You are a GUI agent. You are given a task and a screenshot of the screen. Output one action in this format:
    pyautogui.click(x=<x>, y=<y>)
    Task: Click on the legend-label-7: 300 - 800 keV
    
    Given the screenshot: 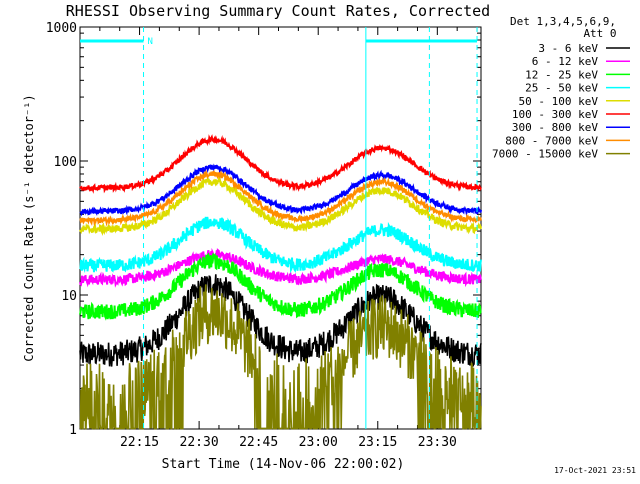 What is the action you would take?
    pyautogui.click(x=555, y=127)
    